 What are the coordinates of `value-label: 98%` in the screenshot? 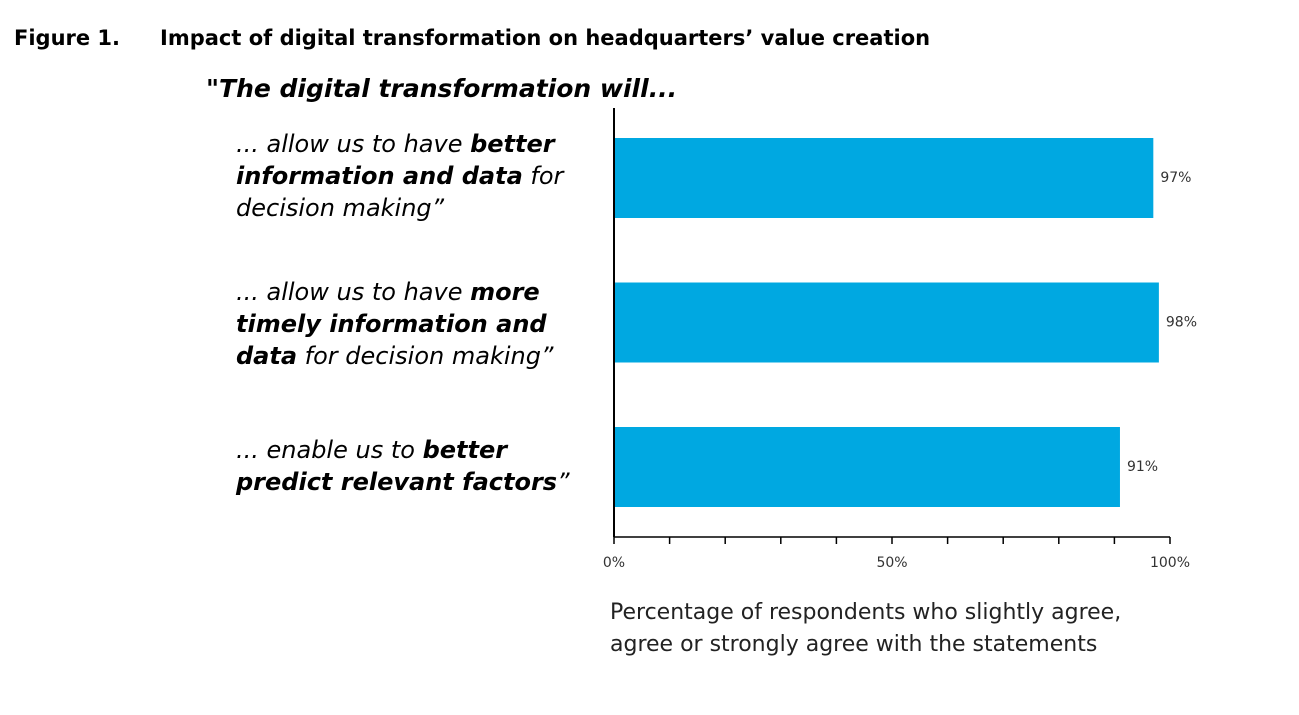 It's located at (1181, 323).